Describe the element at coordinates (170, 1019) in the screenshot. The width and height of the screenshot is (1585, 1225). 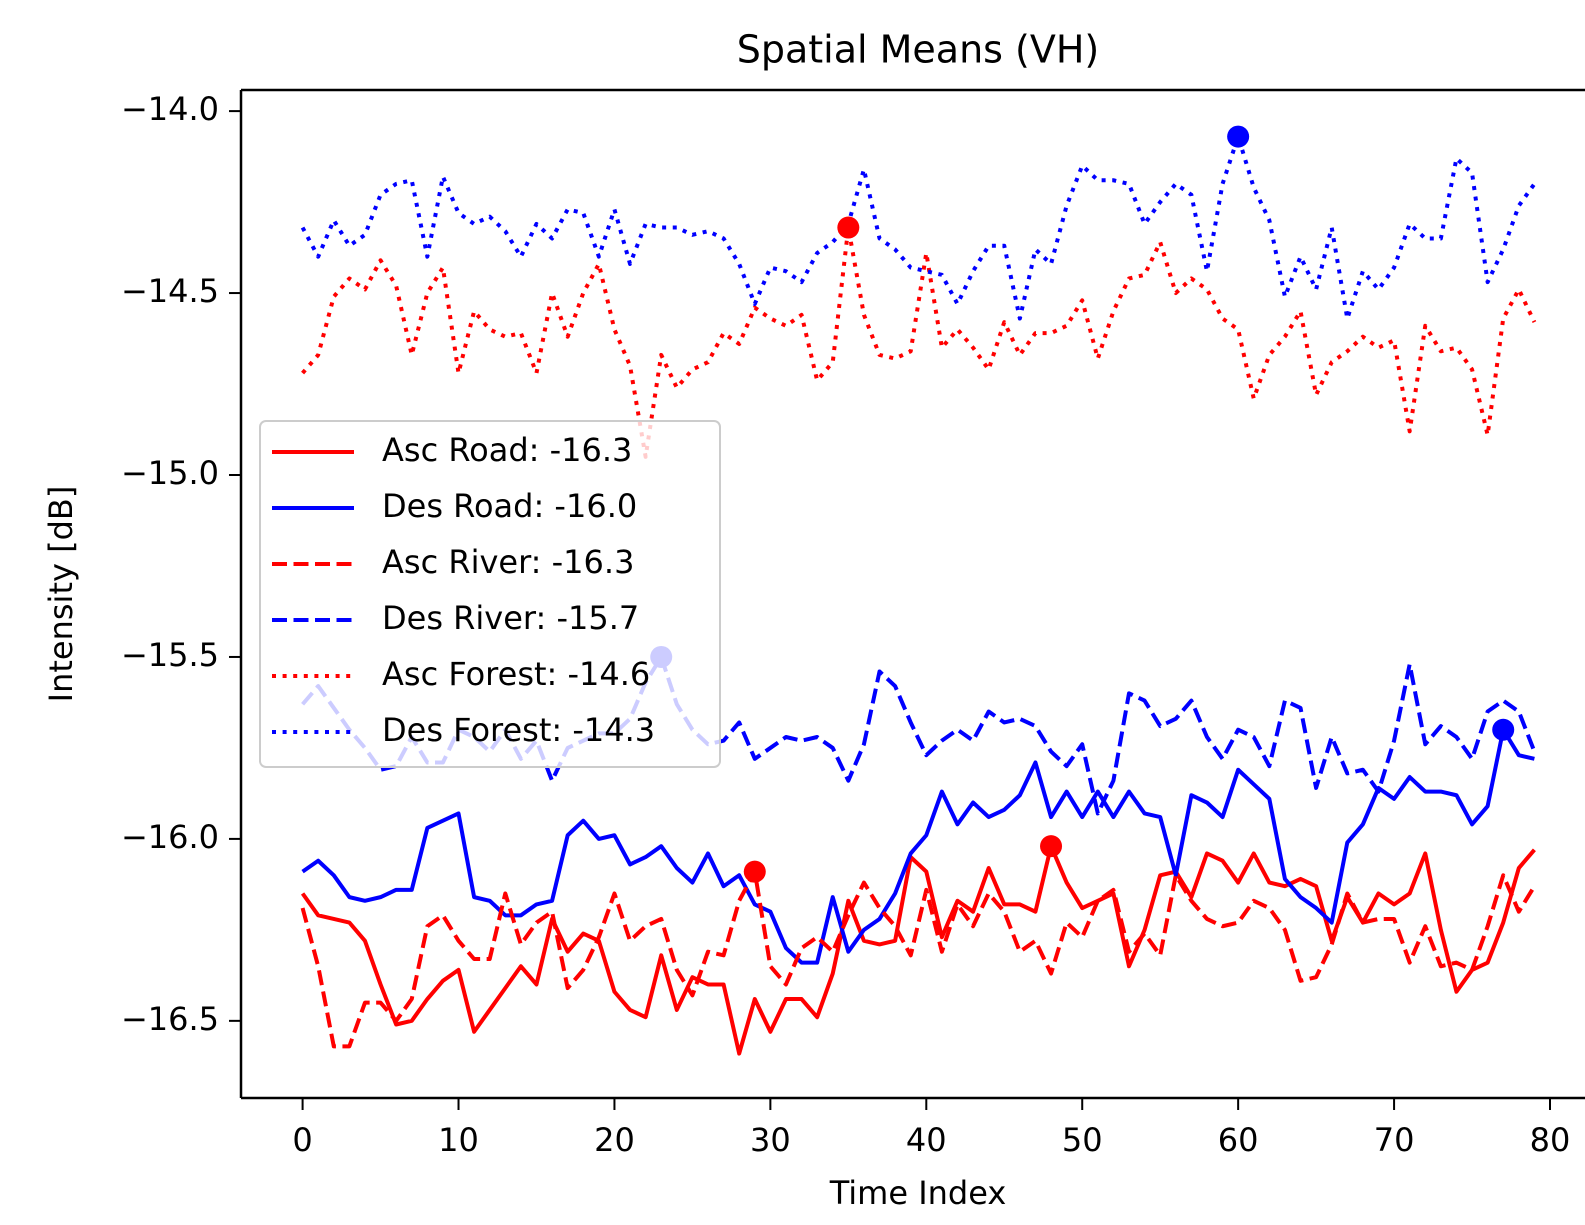
I see `y-tick-label: −16.5` at that location.